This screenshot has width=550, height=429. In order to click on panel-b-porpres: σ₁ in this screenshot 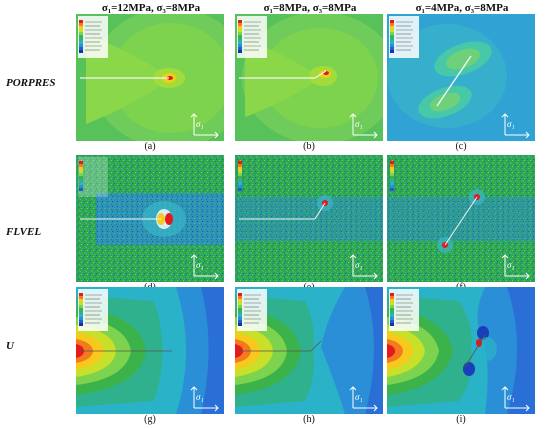, I will do `click(309, 77)`.